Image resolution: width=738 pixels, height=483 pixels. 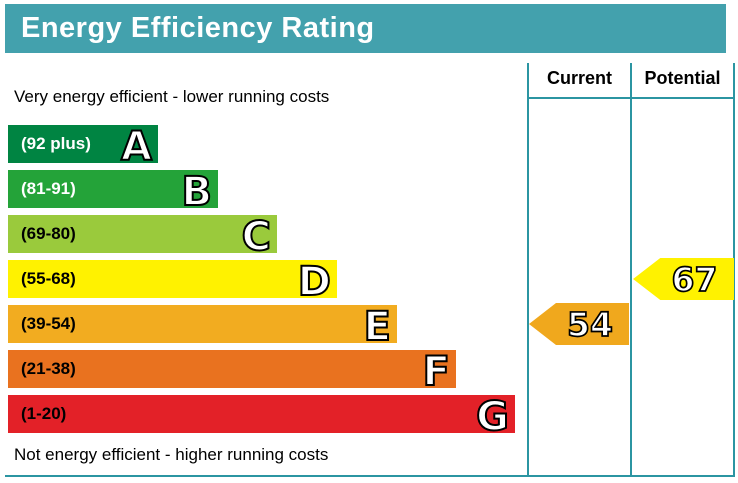 What do you see at coordinates (48, 188) in the screenshot?
I see `band-range-label: (81-91)` at bounding box center [48, 188].